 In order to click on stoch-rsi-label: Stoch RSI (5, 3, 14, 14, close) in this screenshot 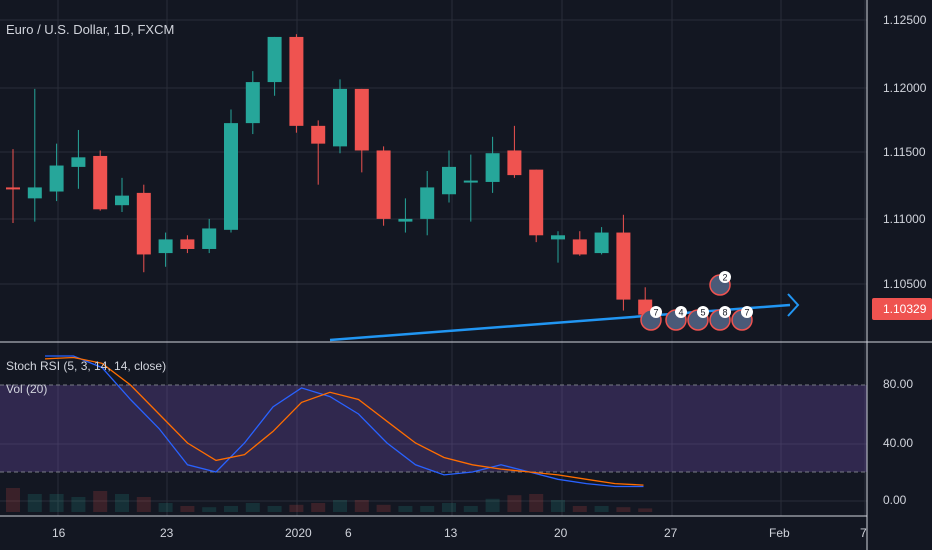, I will do `click(86, 366)`.